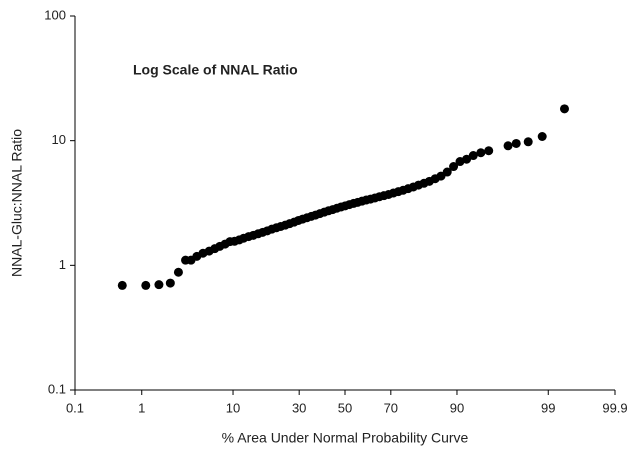  Describe the element at coordinates (62, 264) in the screenshot. I see `y-tick-label: 1` at that location.